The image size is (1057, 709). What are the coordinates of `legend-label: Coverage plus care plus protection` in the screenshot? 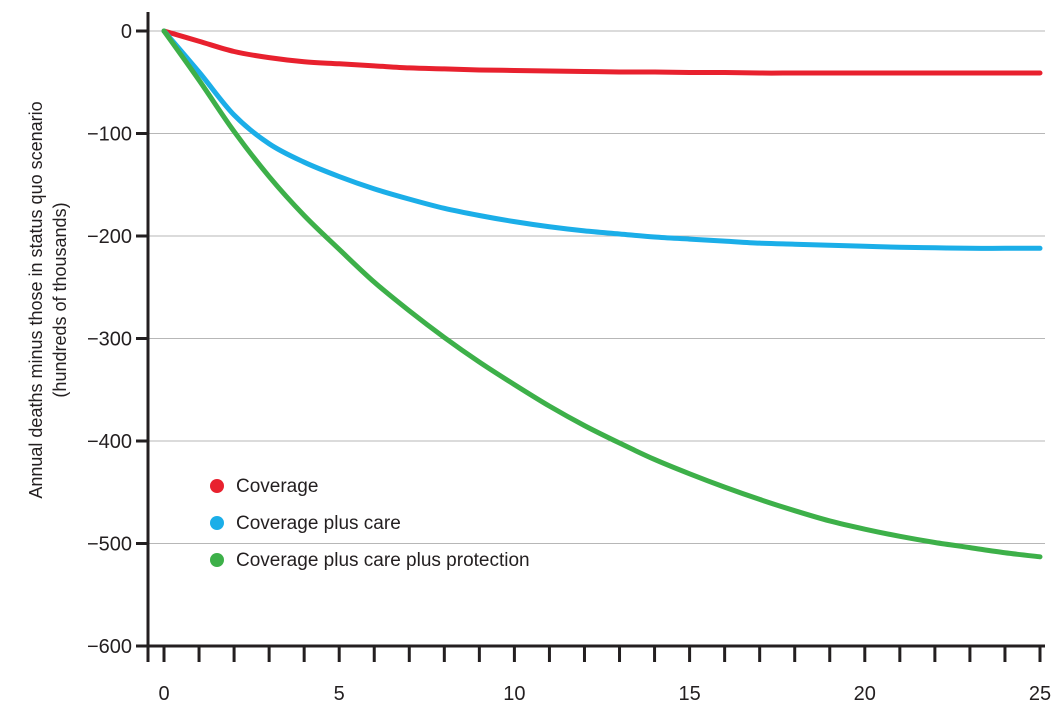 It's located at (383, 560).